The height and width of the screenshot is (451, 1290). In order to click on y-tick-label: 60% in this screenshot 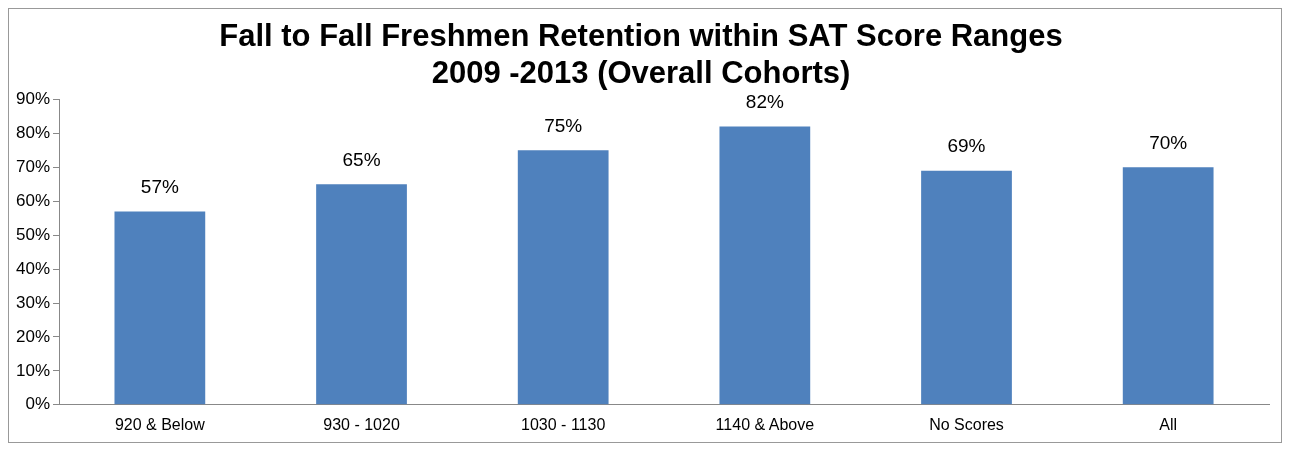, I will do `click(33, 200)`.